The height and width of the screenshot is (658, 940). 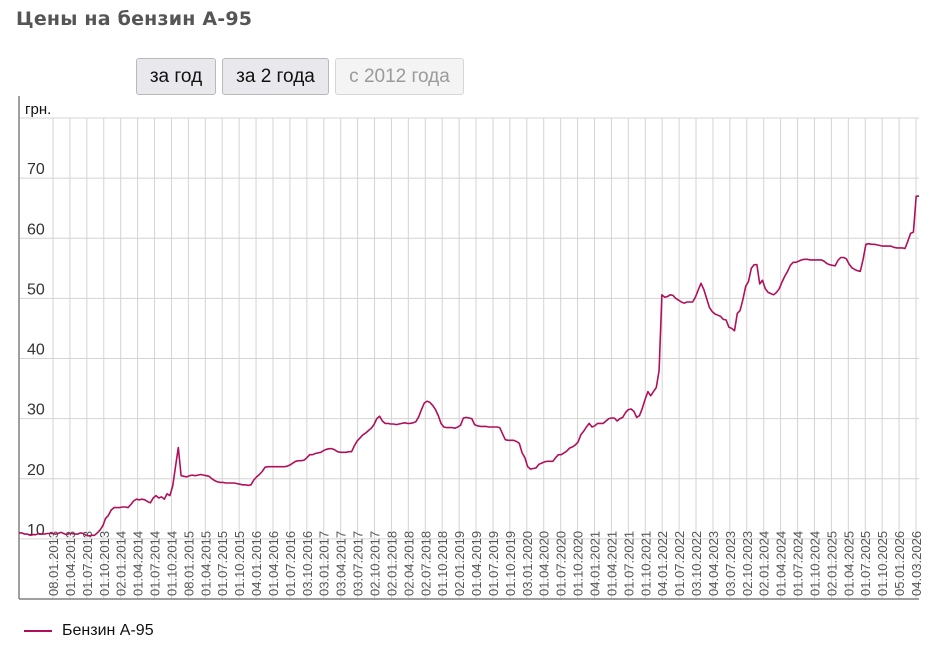 I want to click on page-title: Цены на бензин А-95, so click(x=134, y=19).